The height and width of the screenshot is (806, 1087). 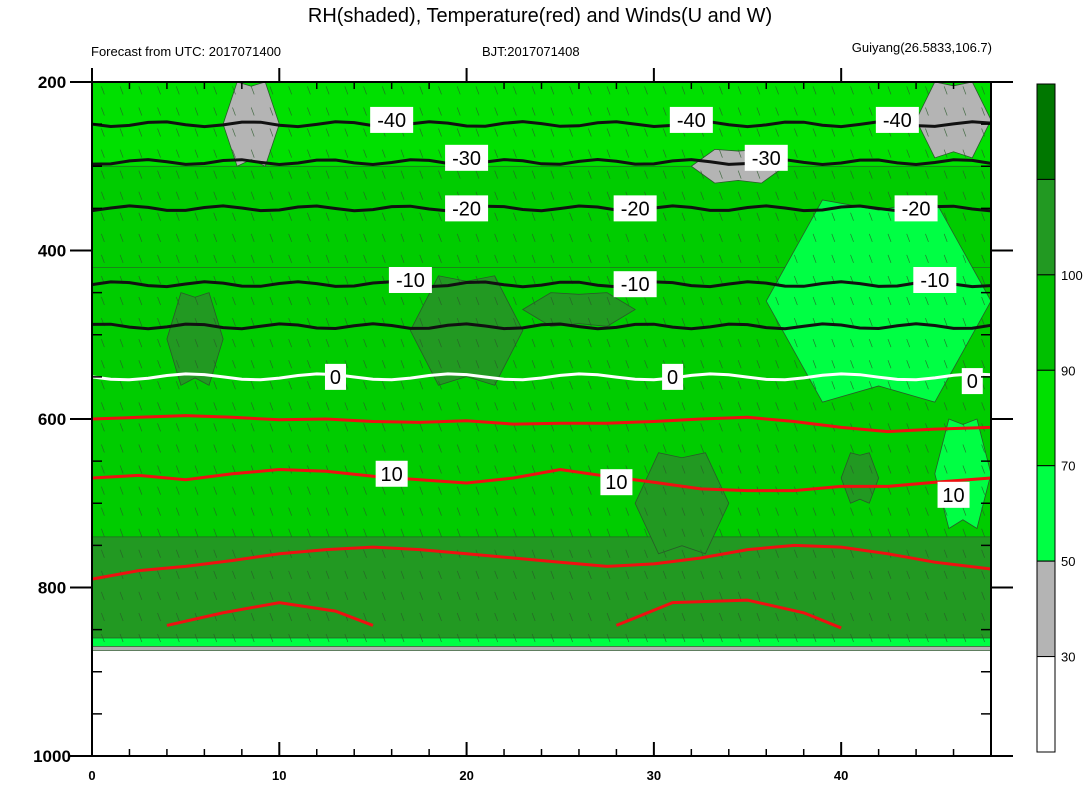 What do you see at coordinates (541, 208) in the screenshot?
I see `isotherm--20` at bounding box center [541, 208].